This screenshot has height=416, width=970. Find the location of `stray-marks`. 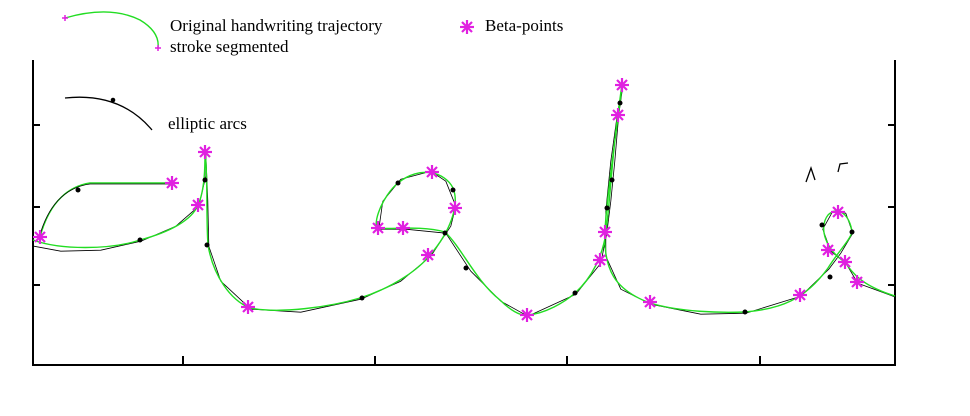

stray-marks is located at coordinates (827, 172).